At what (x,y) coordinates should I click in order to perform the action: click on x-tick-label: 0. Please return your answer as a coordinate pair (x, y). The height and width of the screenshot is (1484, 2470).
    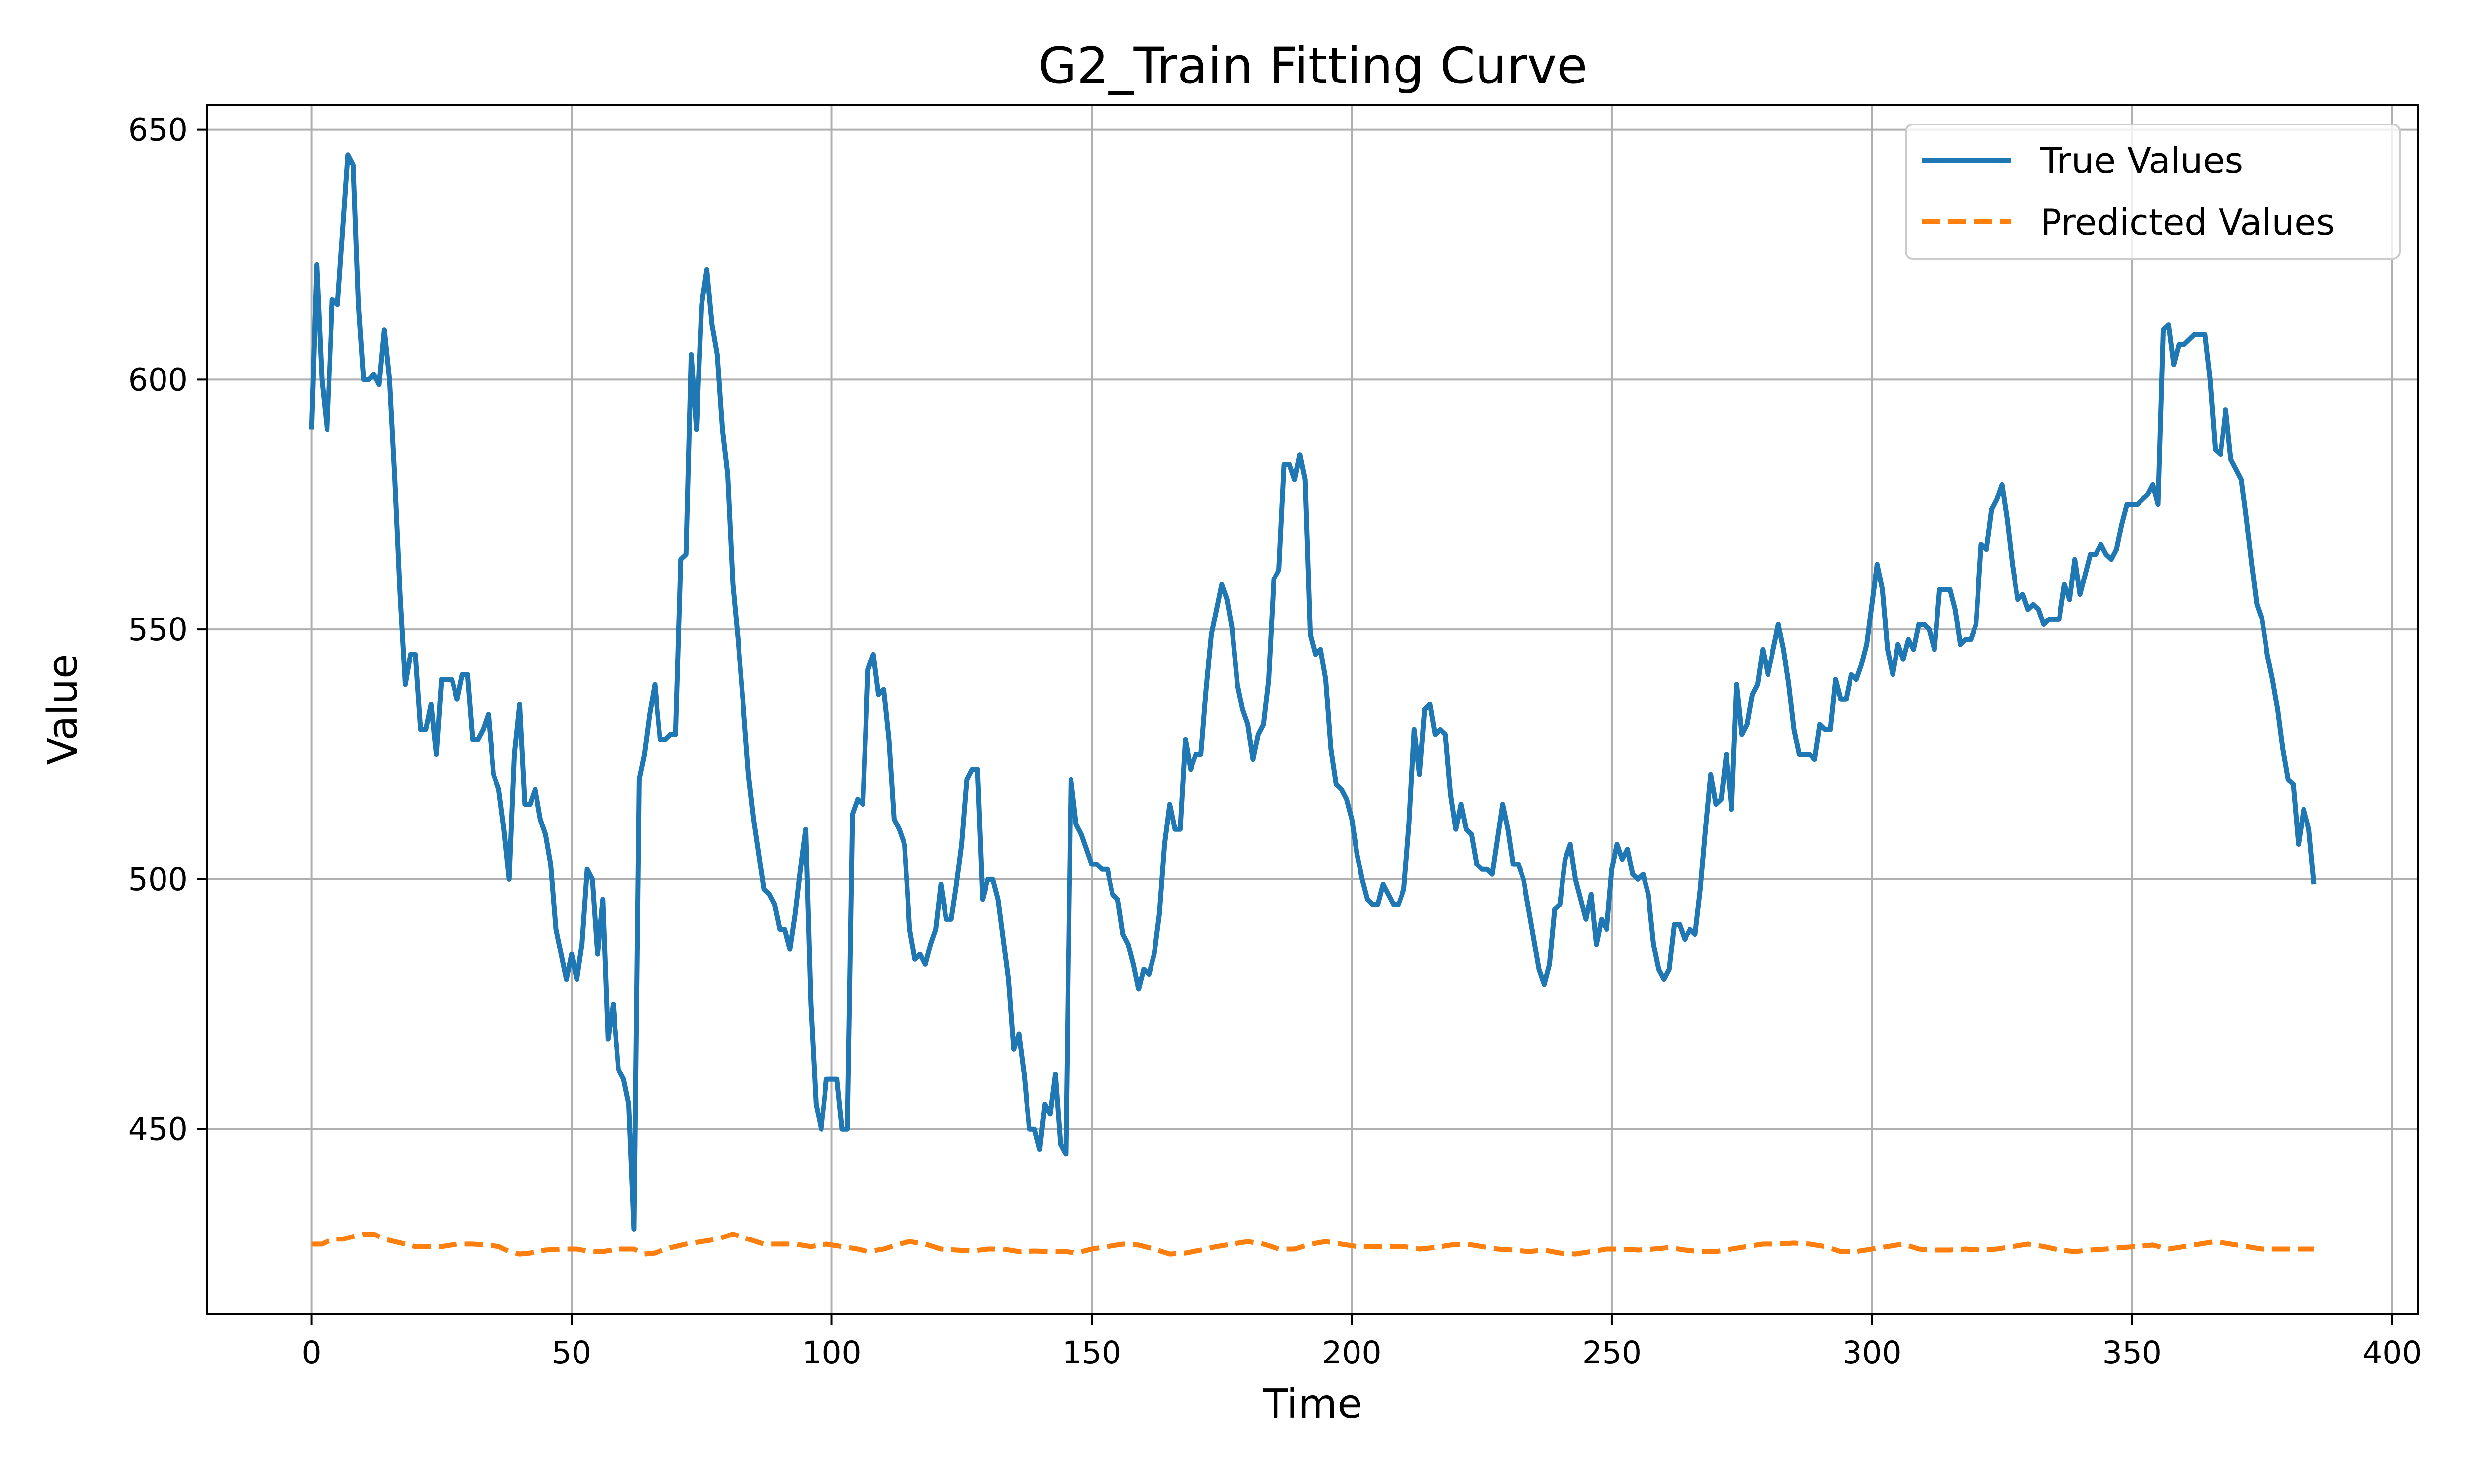
    Looking at the image, I should click on (312, 1353).